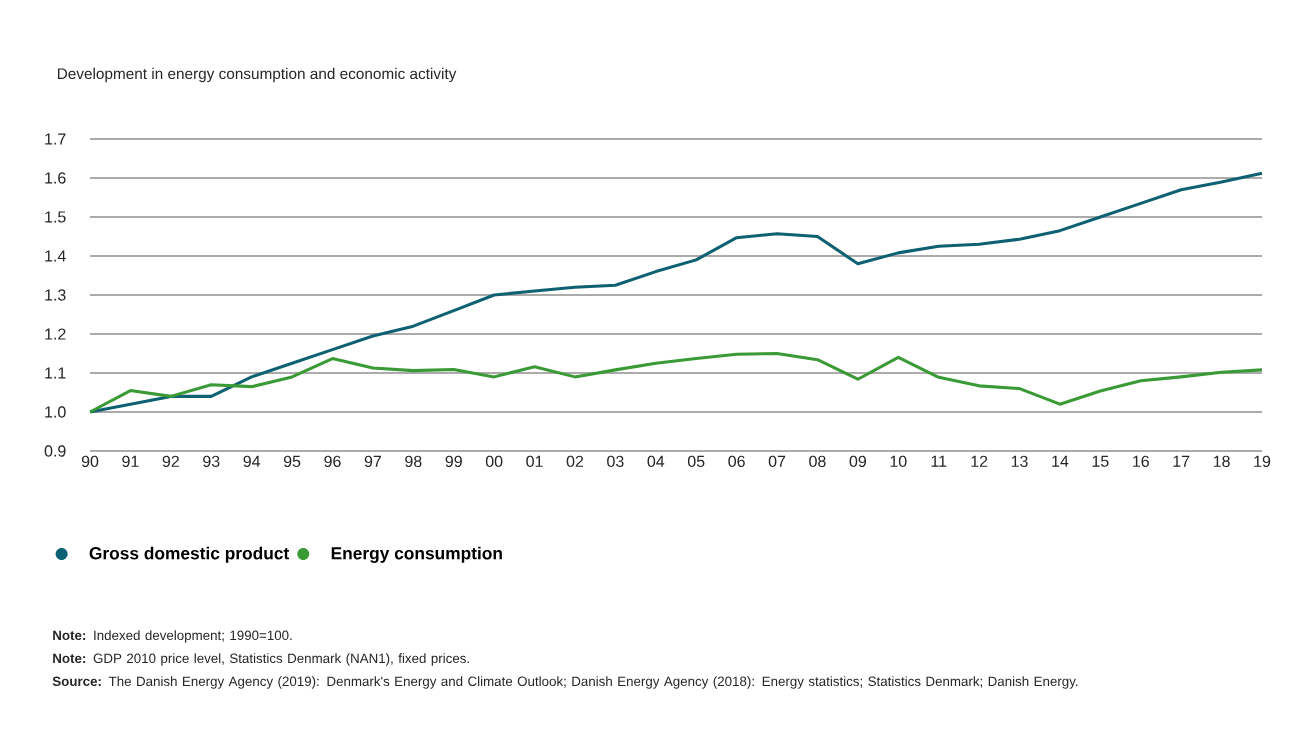 The height and width of the screenshot is (756, 1309). I want to click on x-tick-label: 00, so click(494, 461).